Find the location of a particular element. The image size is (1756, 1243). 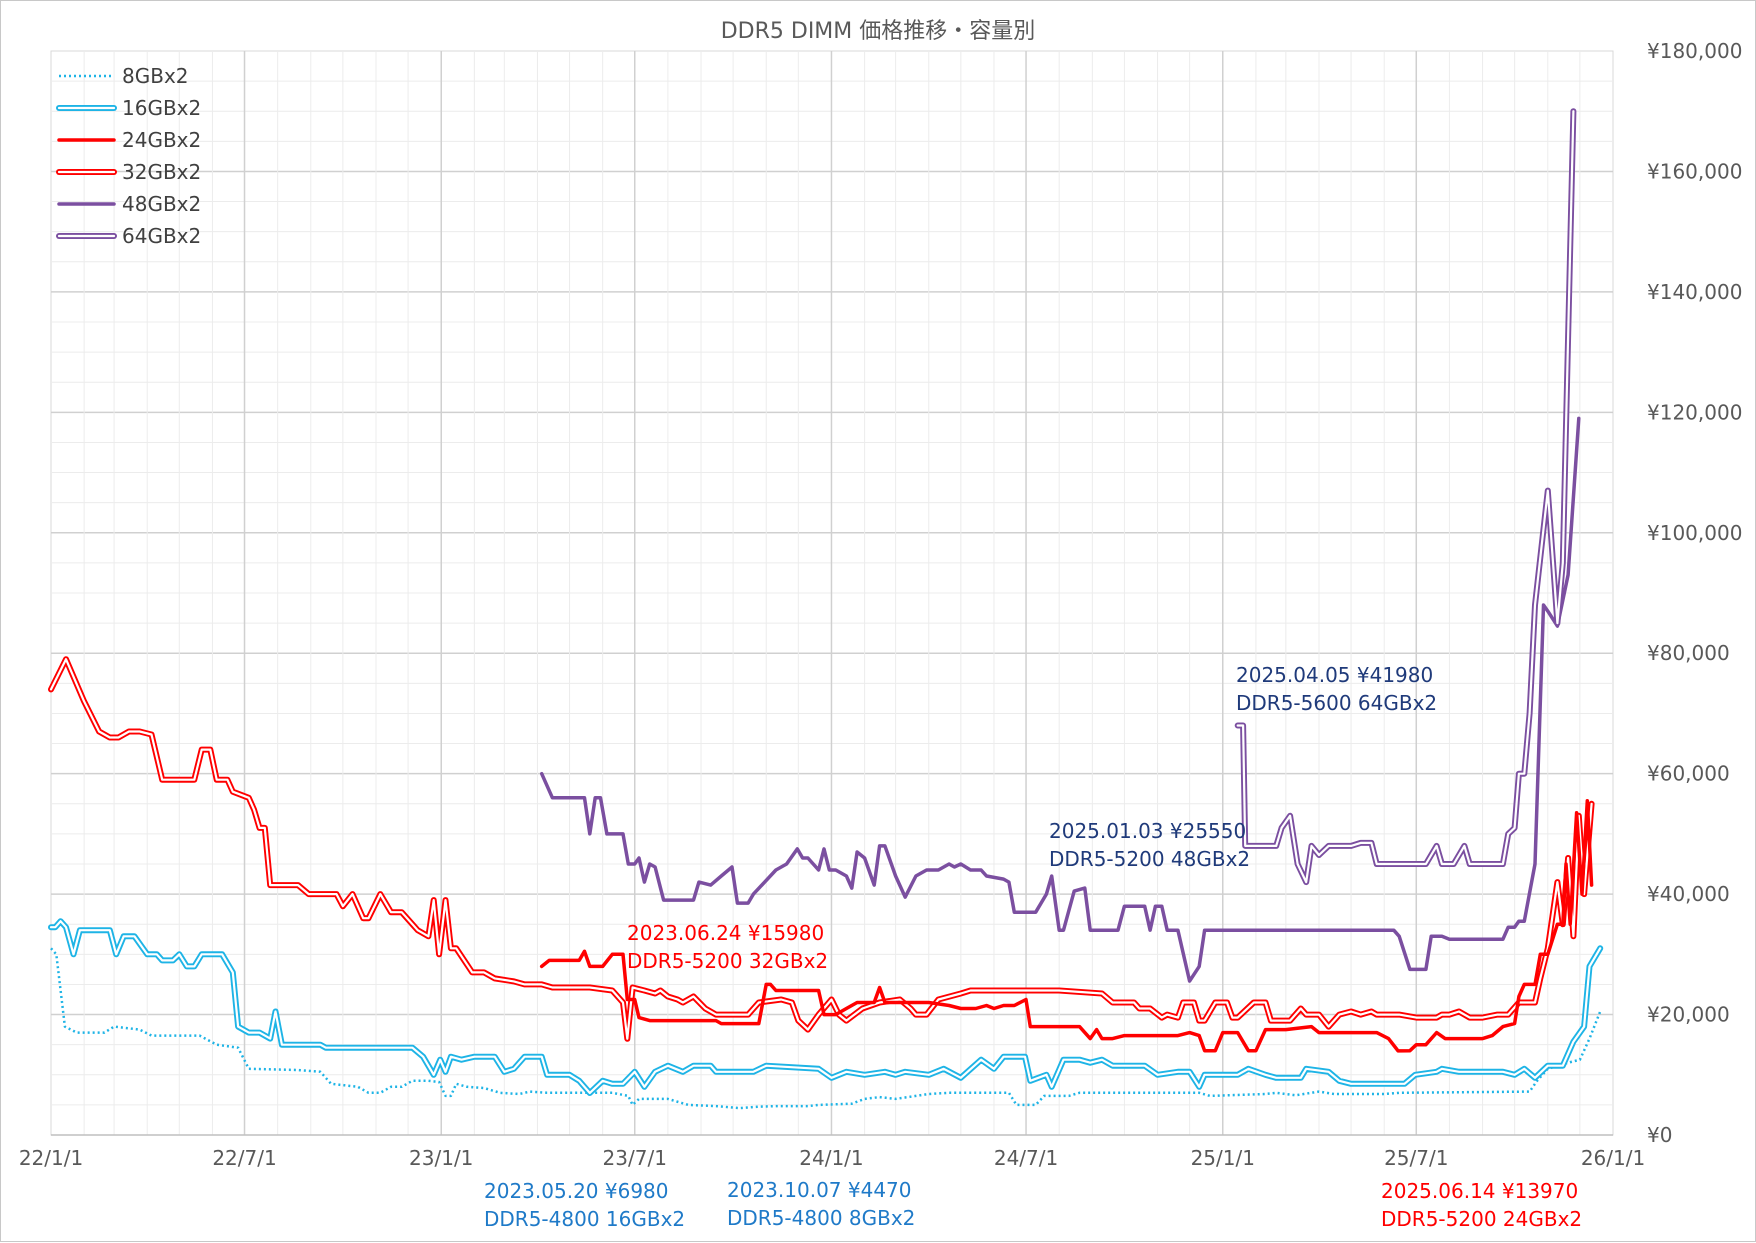

series-64GBx2 is located at coordinates (1405, 497).